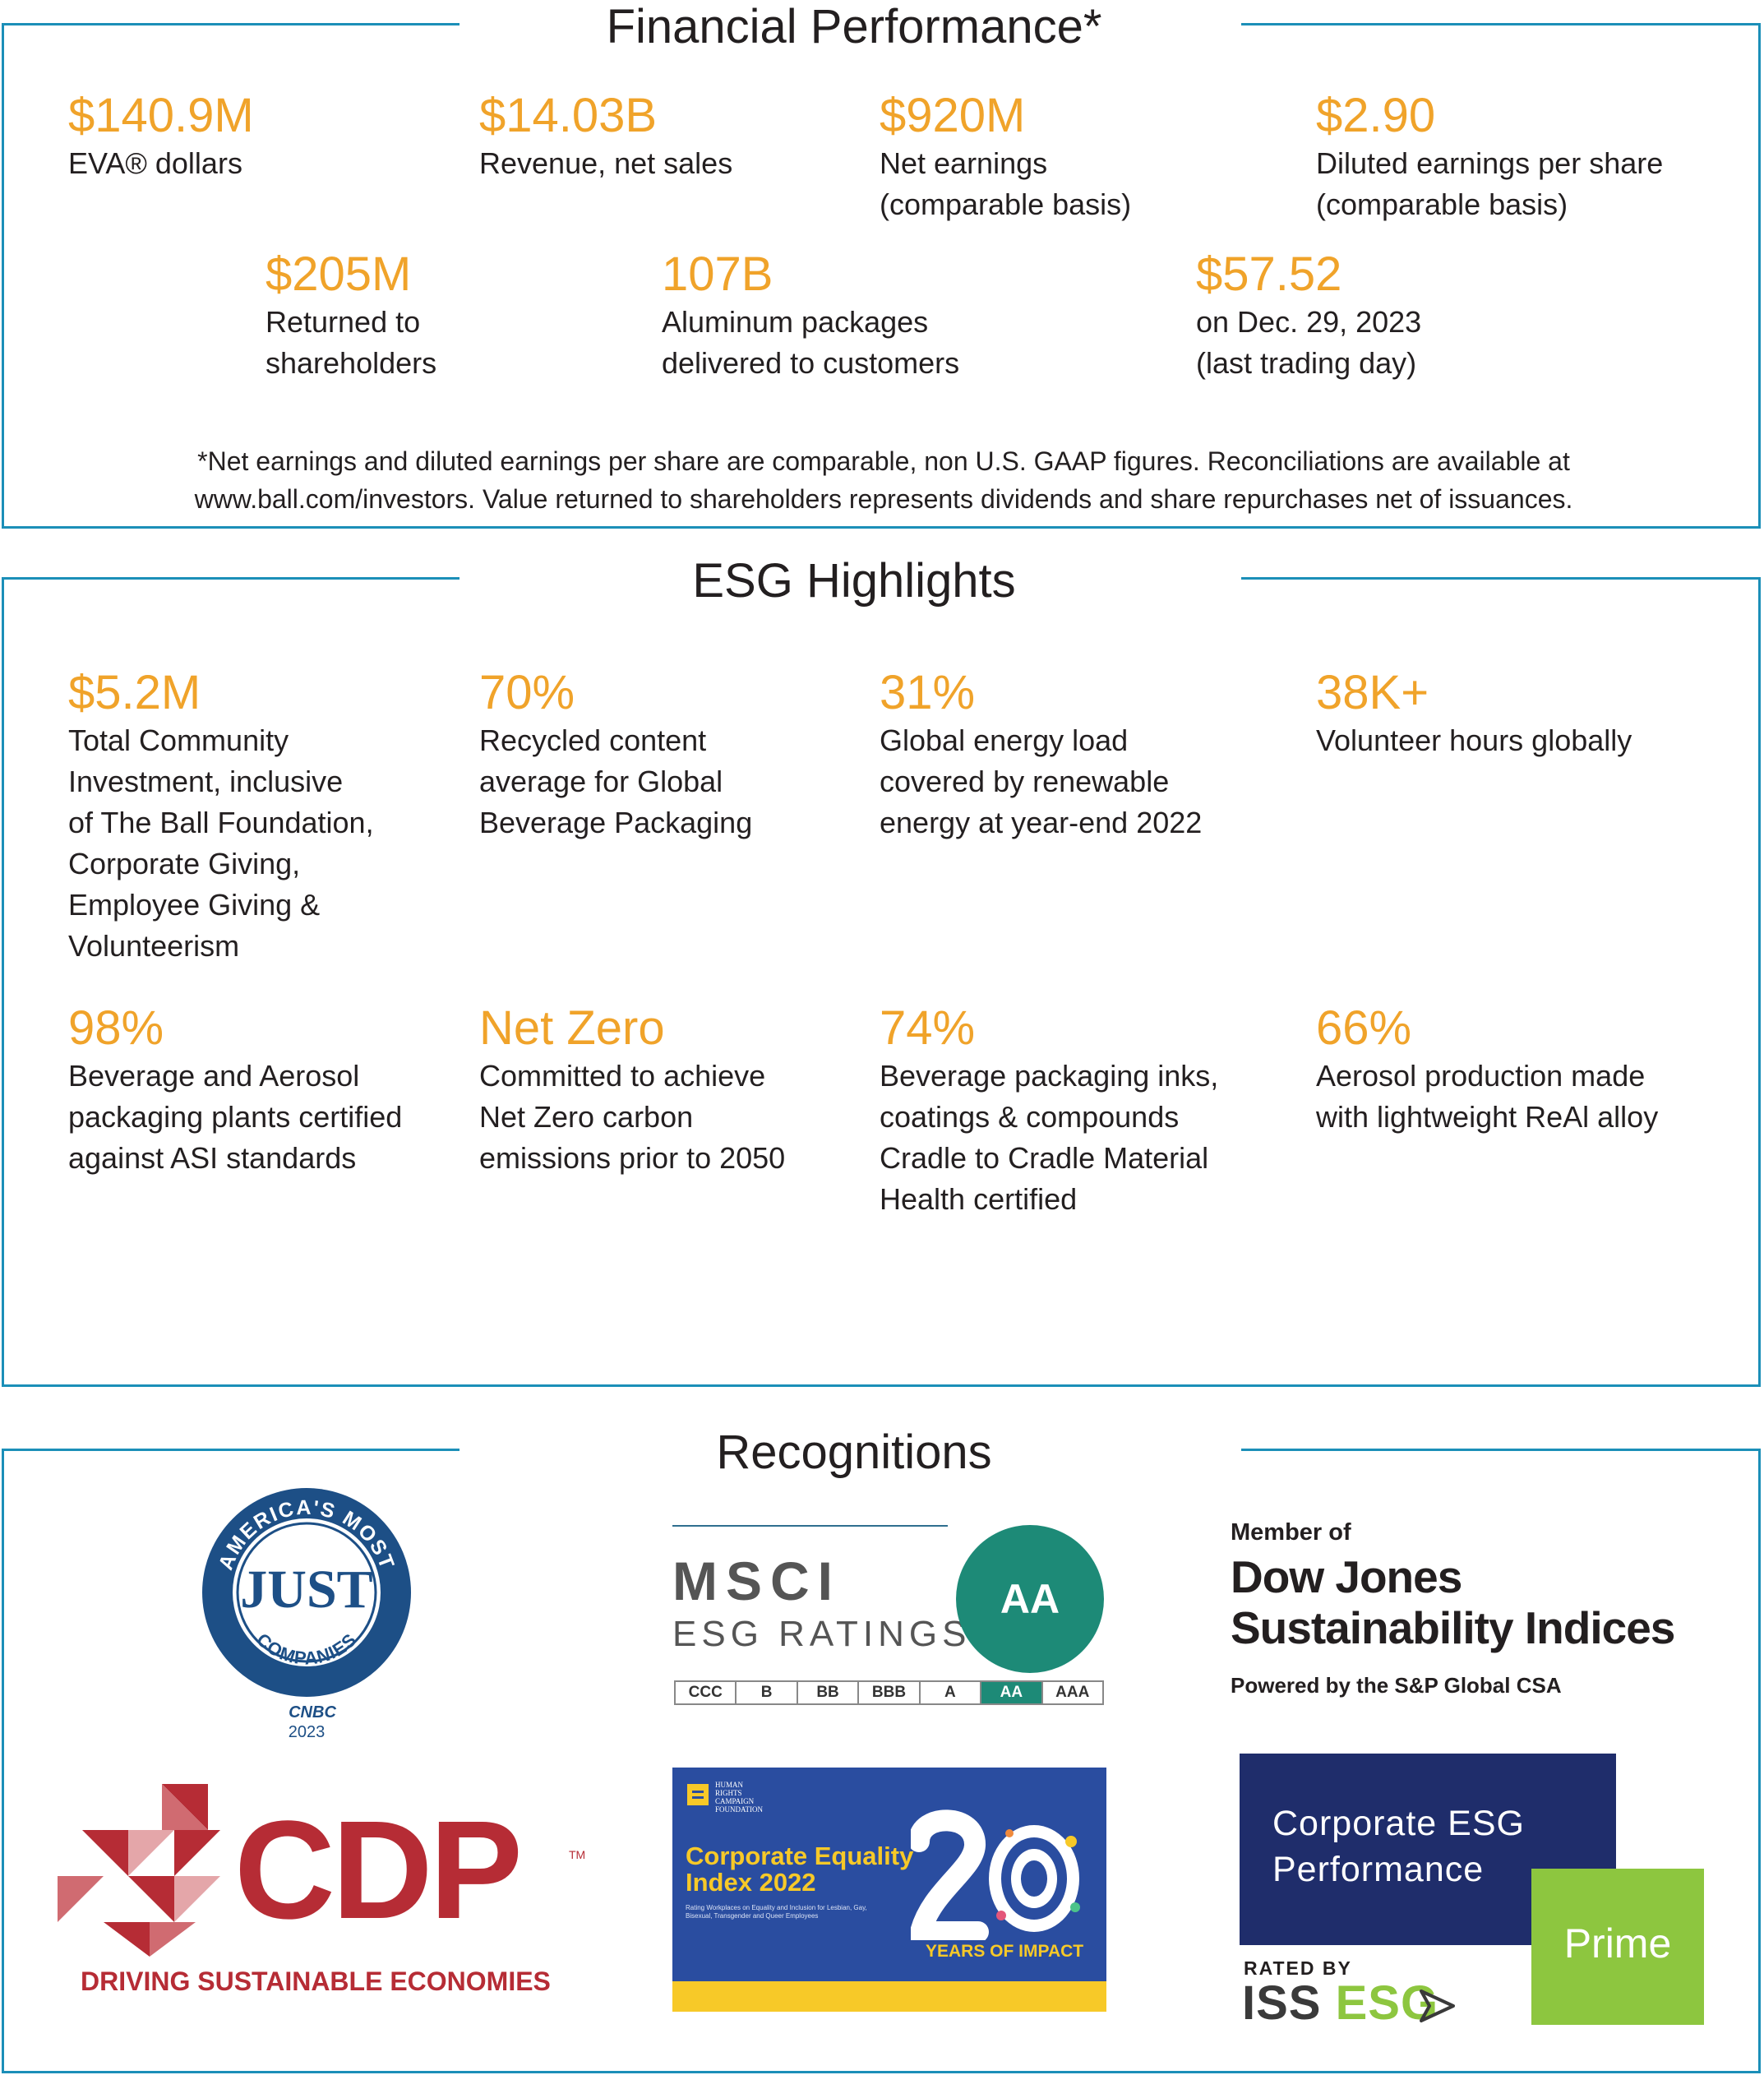 The width and height of the screenshot is (1764, 2075). I want to click on stat-value: Net Zero, so click(572, 1028).